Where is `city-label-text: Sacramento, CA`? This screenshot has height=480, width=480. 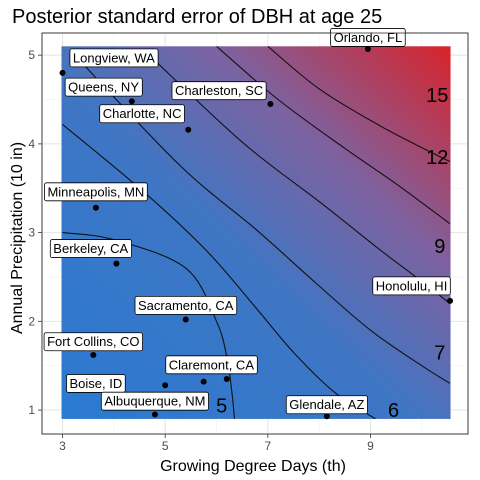 city-label-text: Sacramento, CA is located at coordinates (186, 305).